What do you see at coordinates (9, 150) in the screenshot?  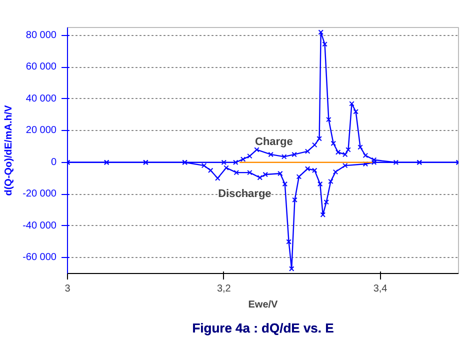 I see `y-axis-title: d(Q-Qo)/dE/mA.h/V` at bounding box center [9, 150].